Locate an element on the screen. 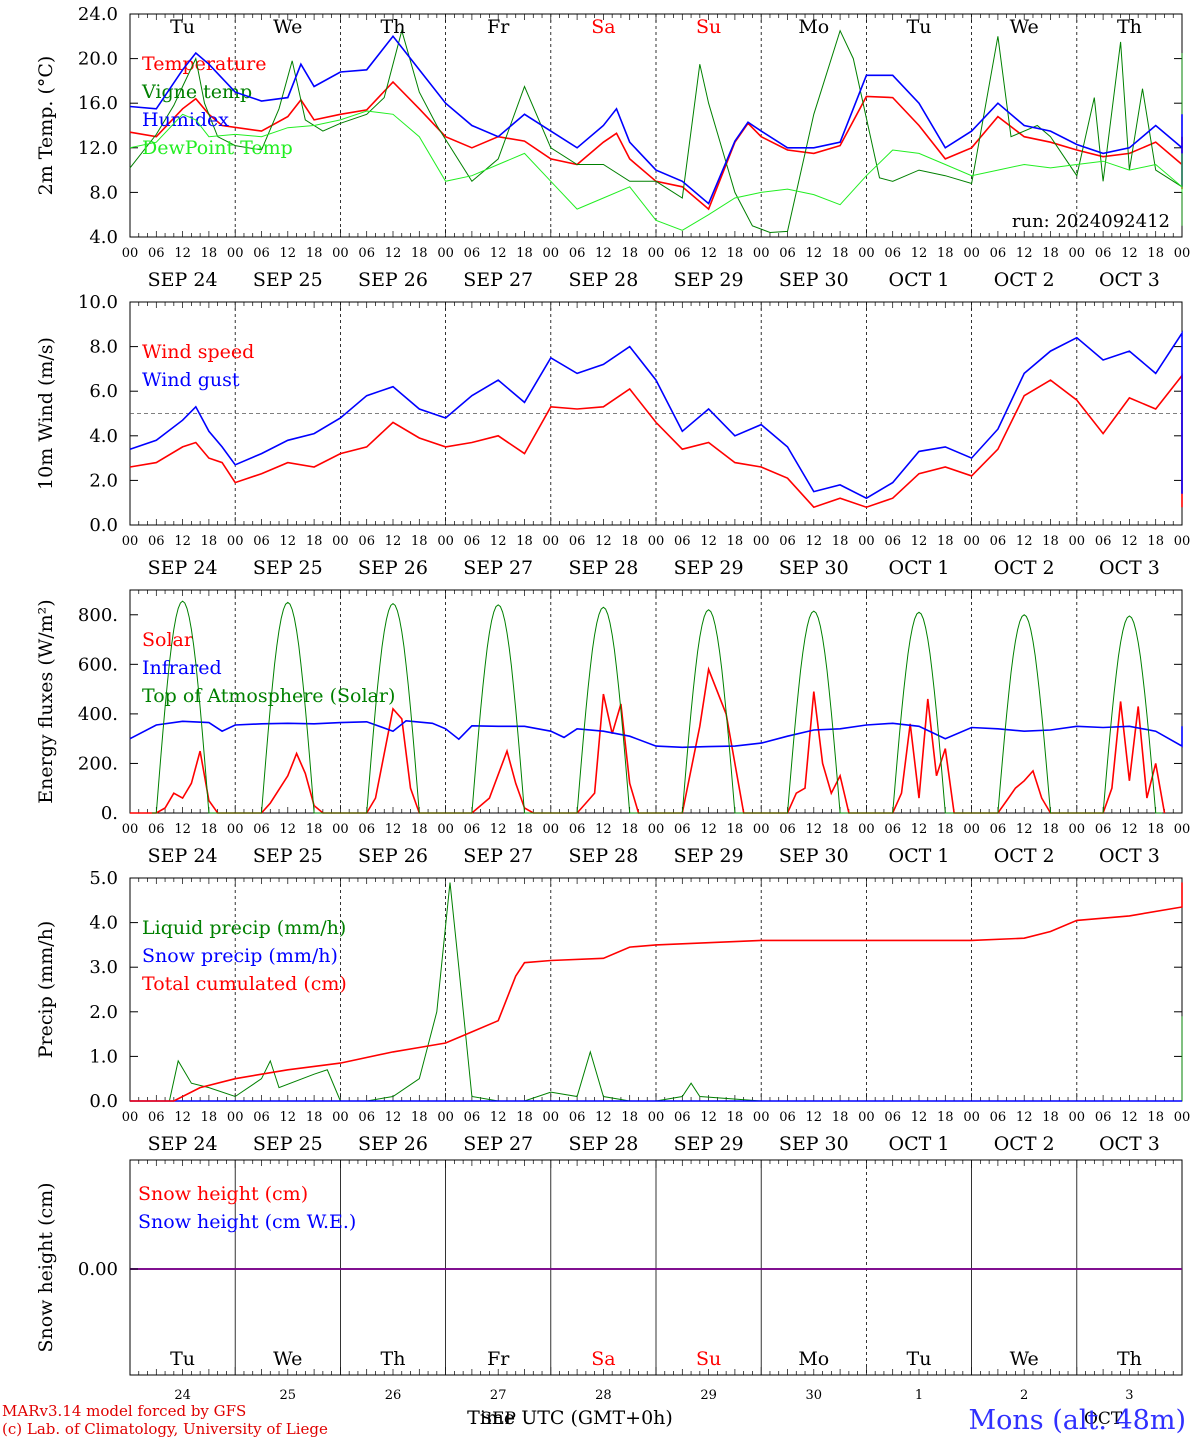 This screenshot has width=1194, height=1440. y-axis-label: Precip (mm/h) is located at coordinates (46, 990).